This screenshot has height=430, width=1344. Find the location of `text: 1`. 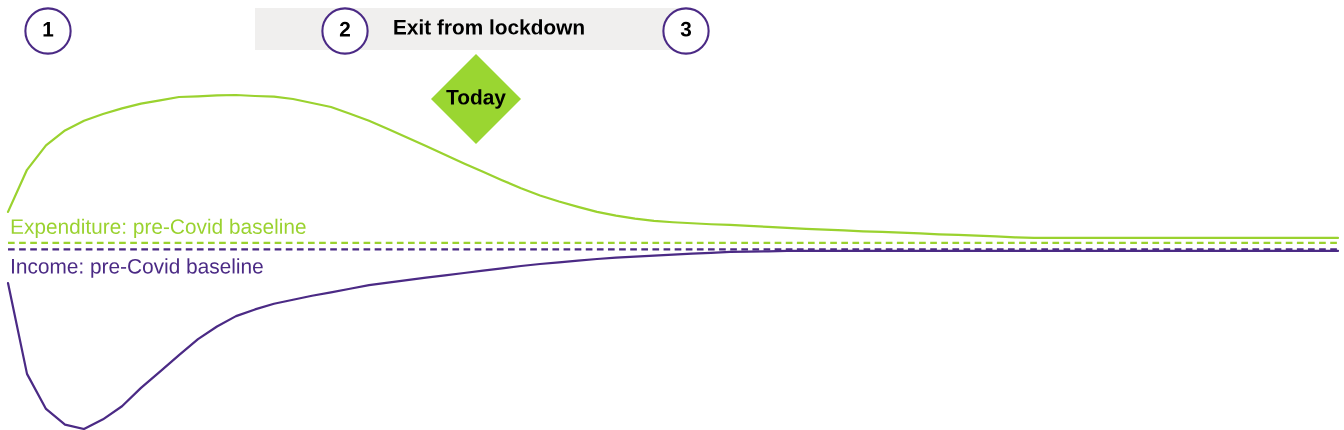

text: 1 is located at coordinates (48, 29).